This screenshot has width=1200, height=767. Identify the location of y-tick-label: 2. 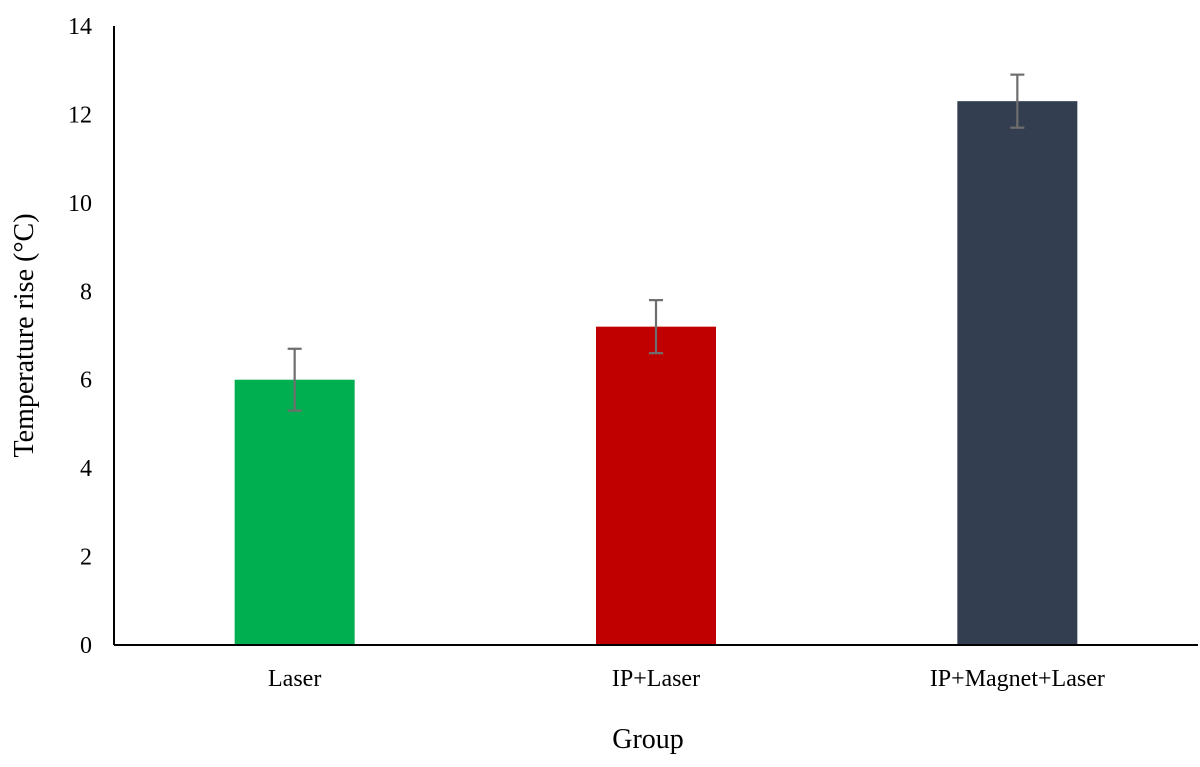
(86, 558).